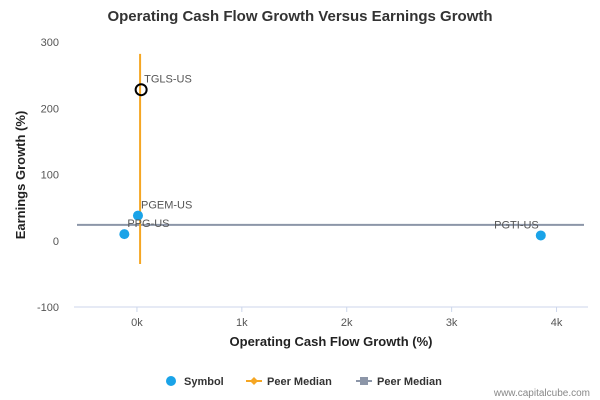 The height and width of the screenshot is (400, 600). What do you see at coordinates (56, 242) in the screenshot?
I see `y-tick-label: 0` at bounding box center [56, 242].